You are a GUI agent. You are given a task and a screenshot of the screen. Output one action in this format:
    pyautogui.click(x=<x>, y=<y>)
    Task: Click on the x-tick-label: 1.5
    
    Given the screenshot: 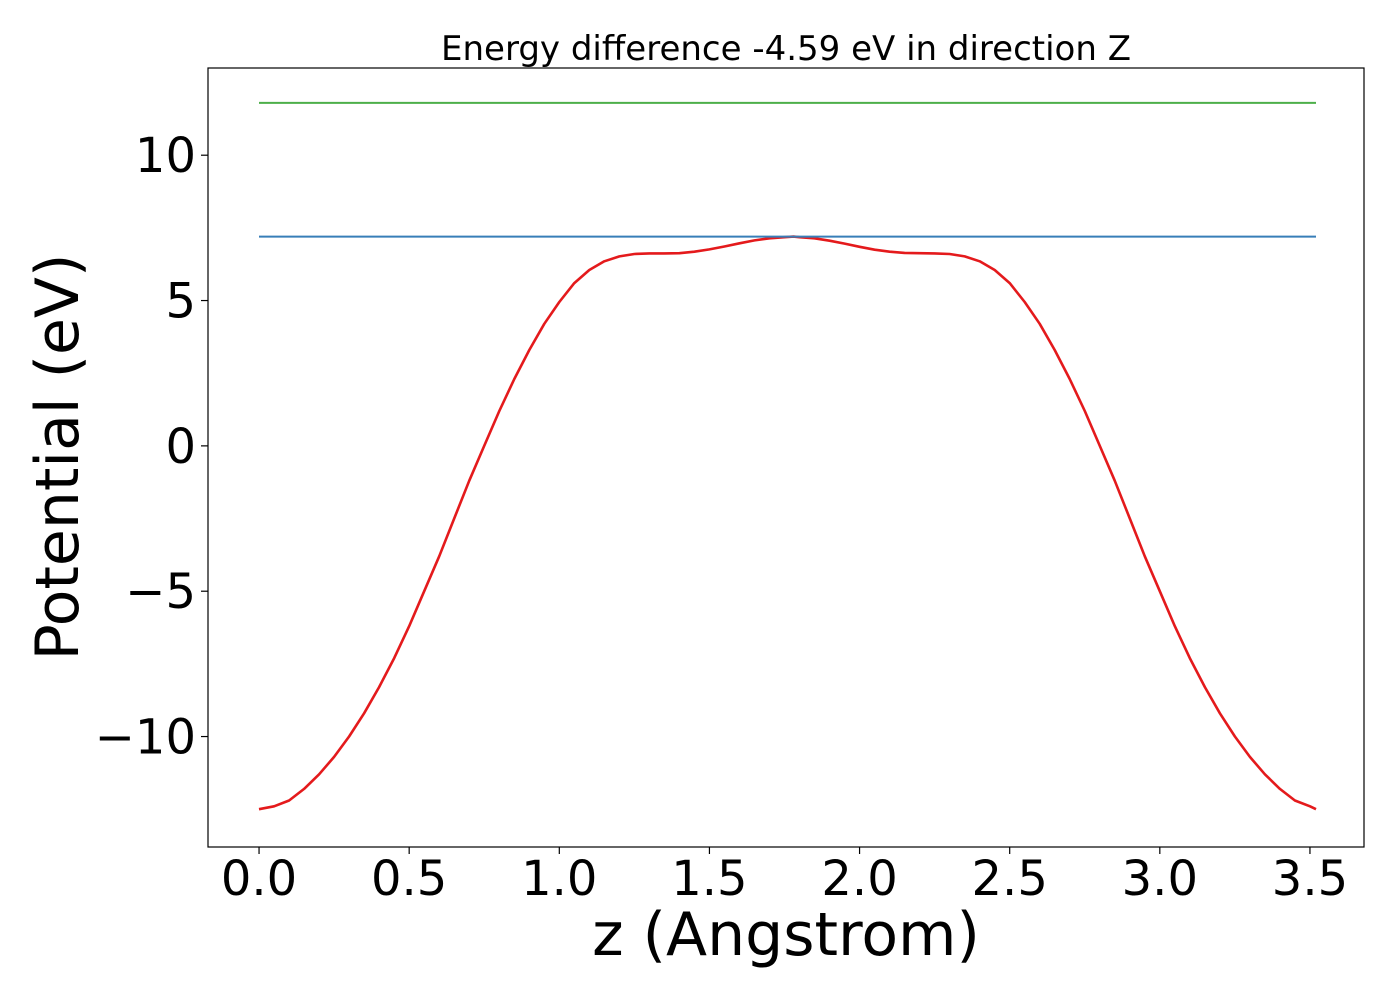 What is the action you would take?
    pyautogui.click(x=709, y=879)
    